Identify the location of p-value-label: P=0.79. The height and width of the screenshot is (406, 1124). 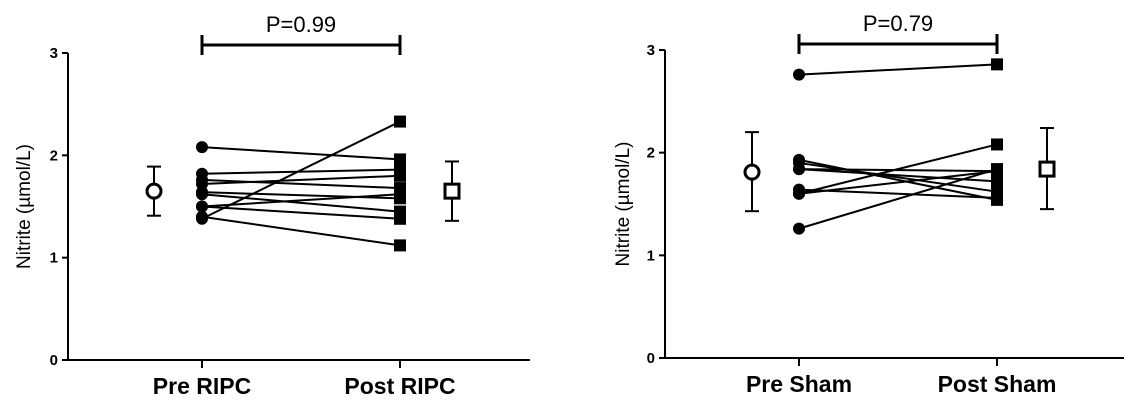
(898, 23).